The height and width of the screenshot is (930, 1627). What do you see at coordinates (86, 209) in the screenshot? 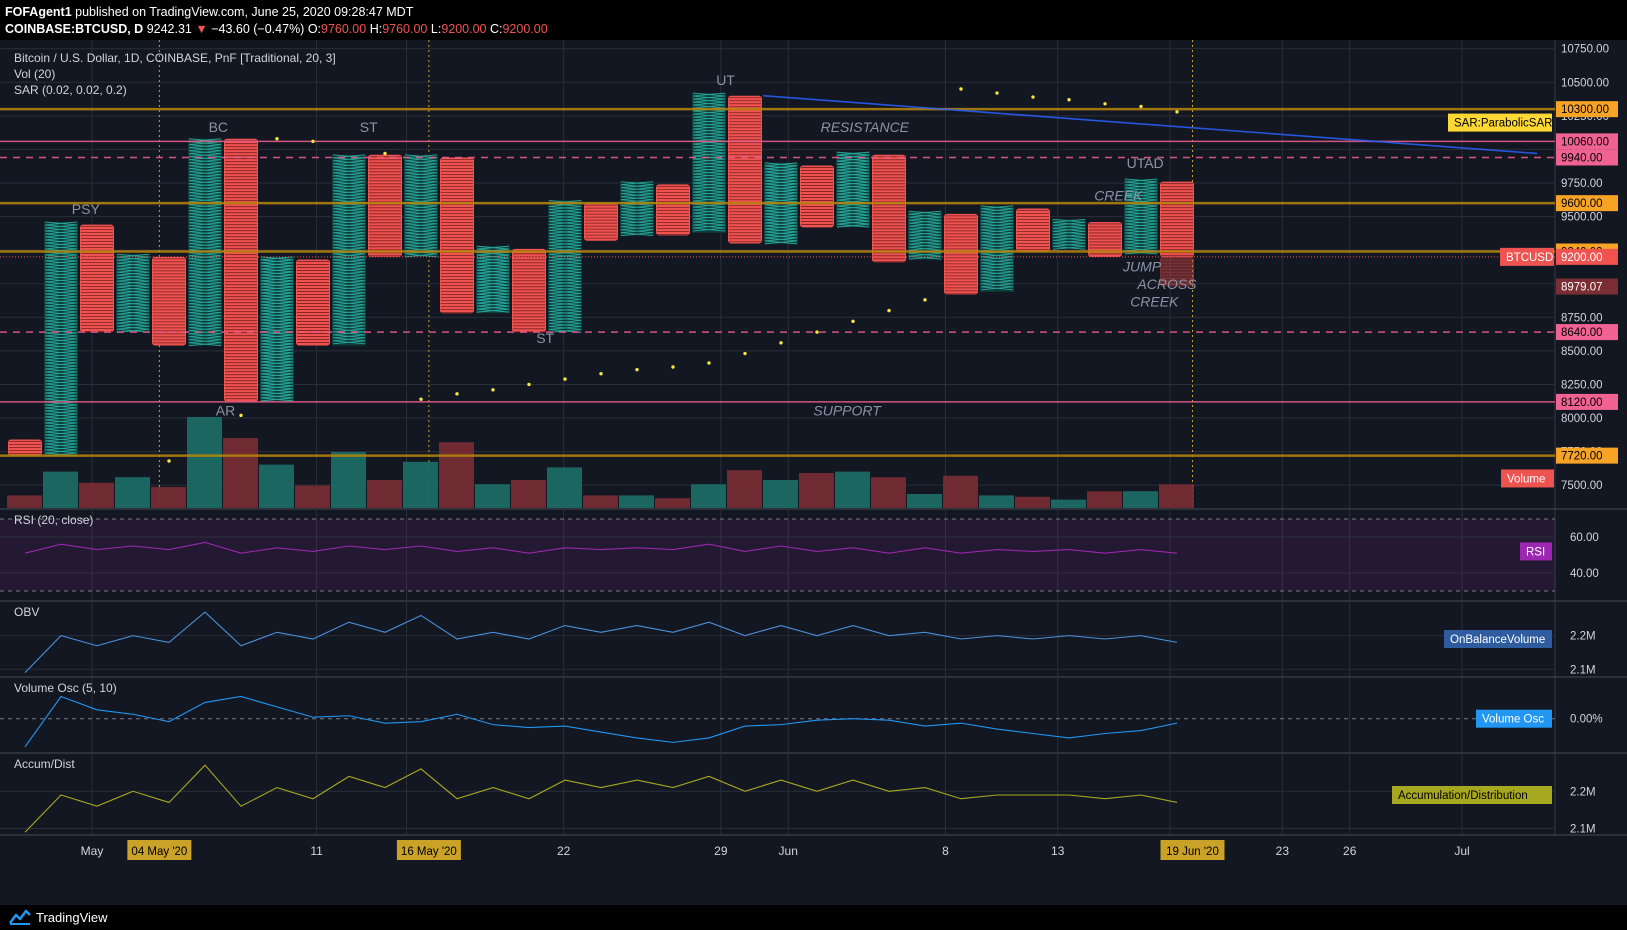
I see `chart-annotation: PSY` at bounding box center [86, 209].